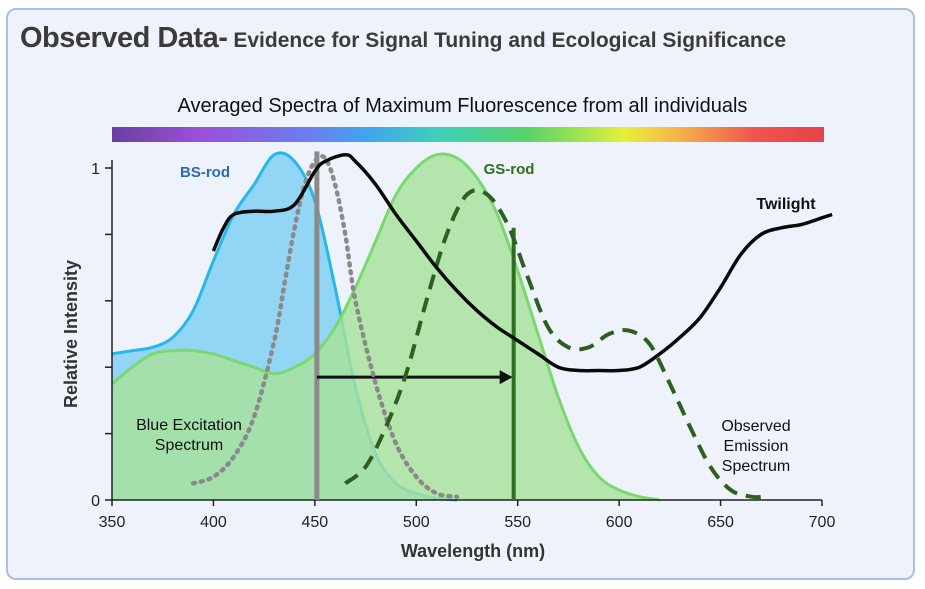  Describe the element at coordinates (619, 522) in the screenshot. I see `x-tick-label: 600` at that location.